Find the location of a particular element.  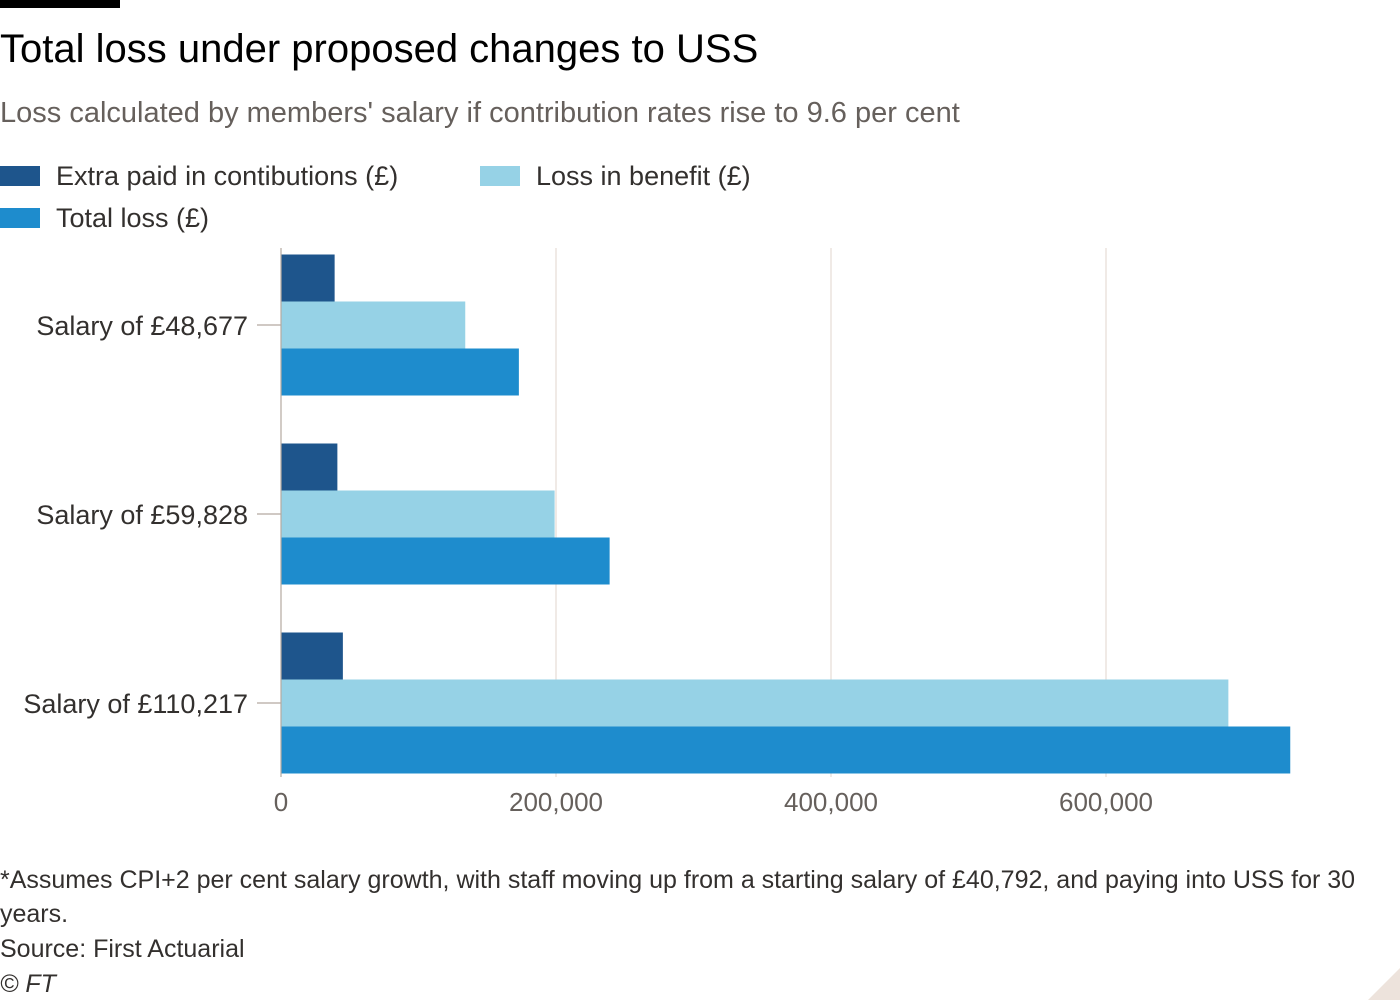

legend-swatch-loss-benefit is located at coordinates (500, 176).